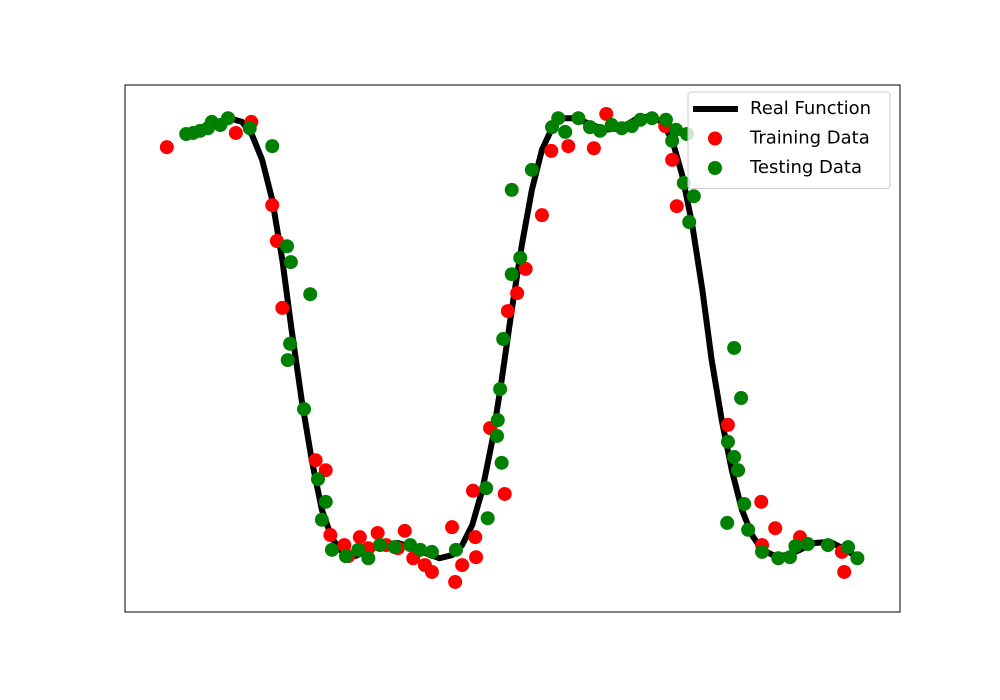 The image size is (1000, 700). I want to click on legend-label: Testing Data, so click(805, 167).